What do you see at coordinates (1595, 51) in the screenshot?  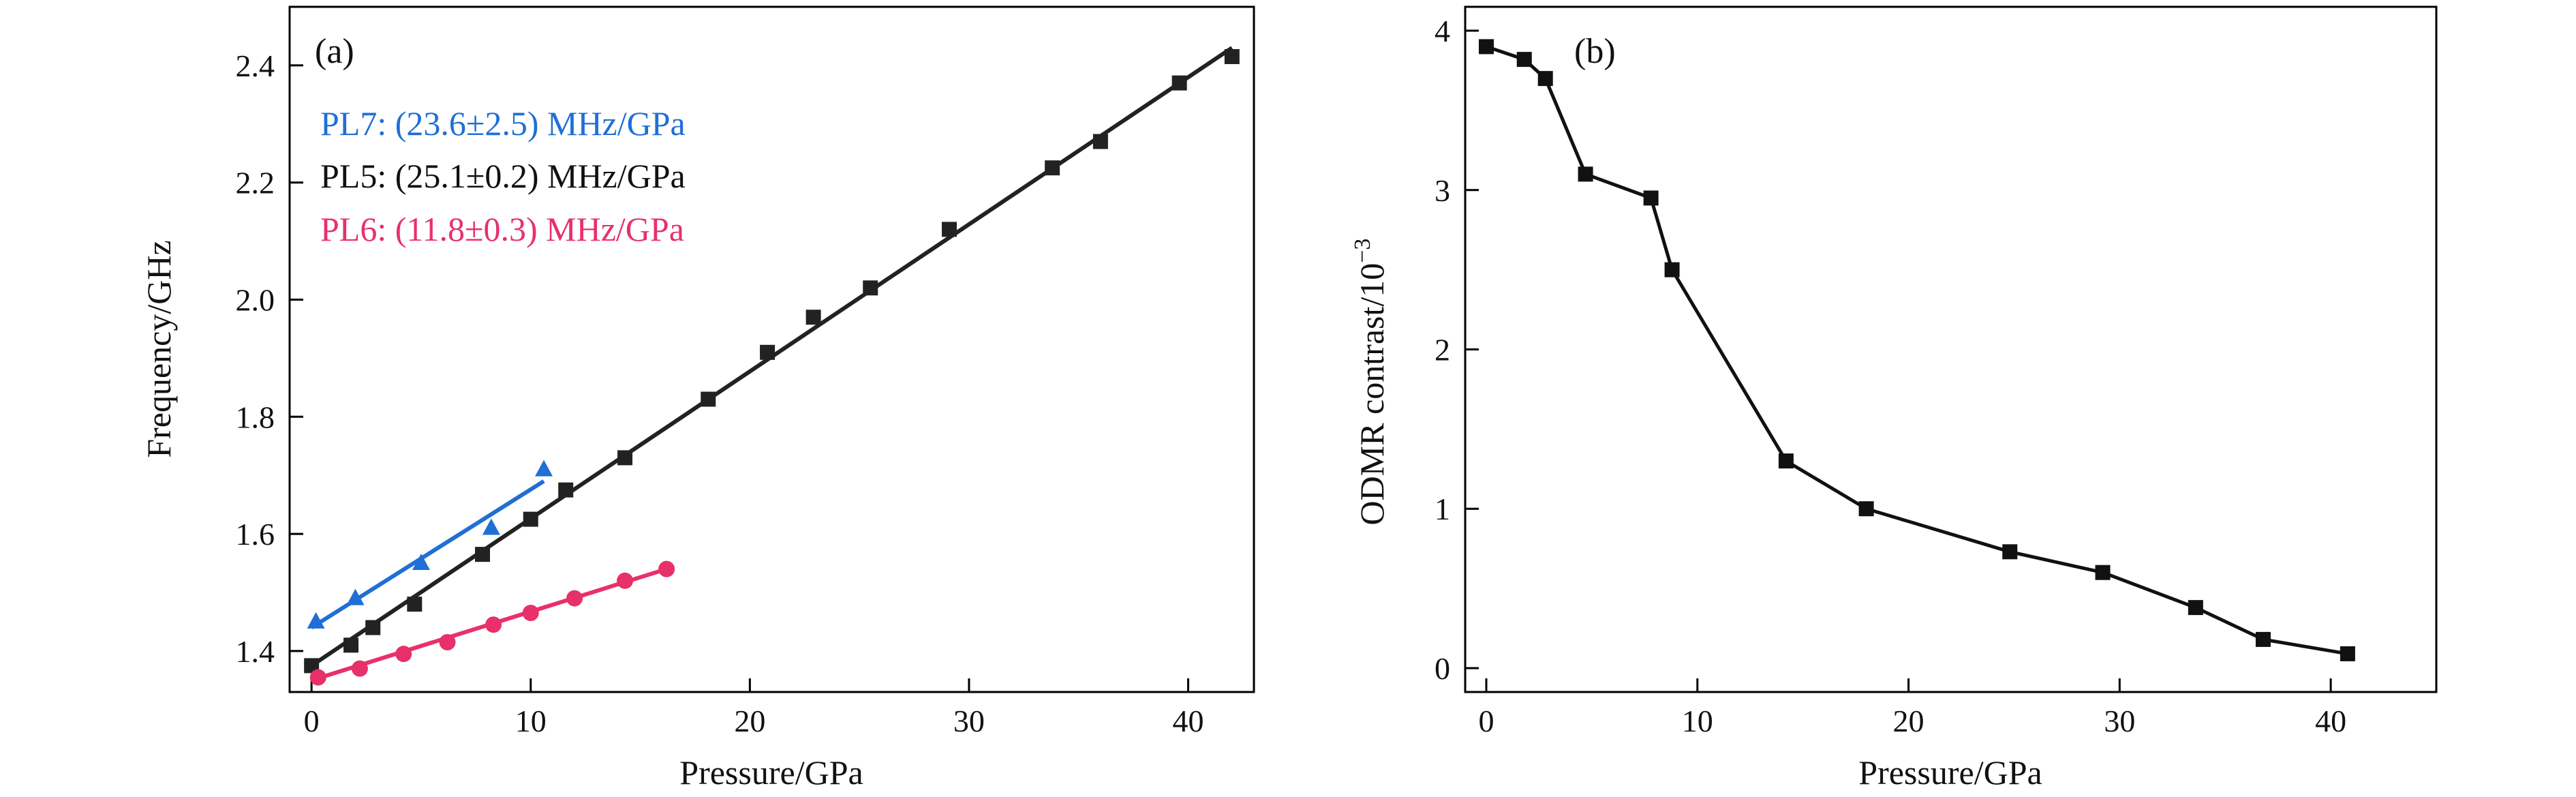 I see `panel-b-label: (b)` at bounding box center [1595, 51].